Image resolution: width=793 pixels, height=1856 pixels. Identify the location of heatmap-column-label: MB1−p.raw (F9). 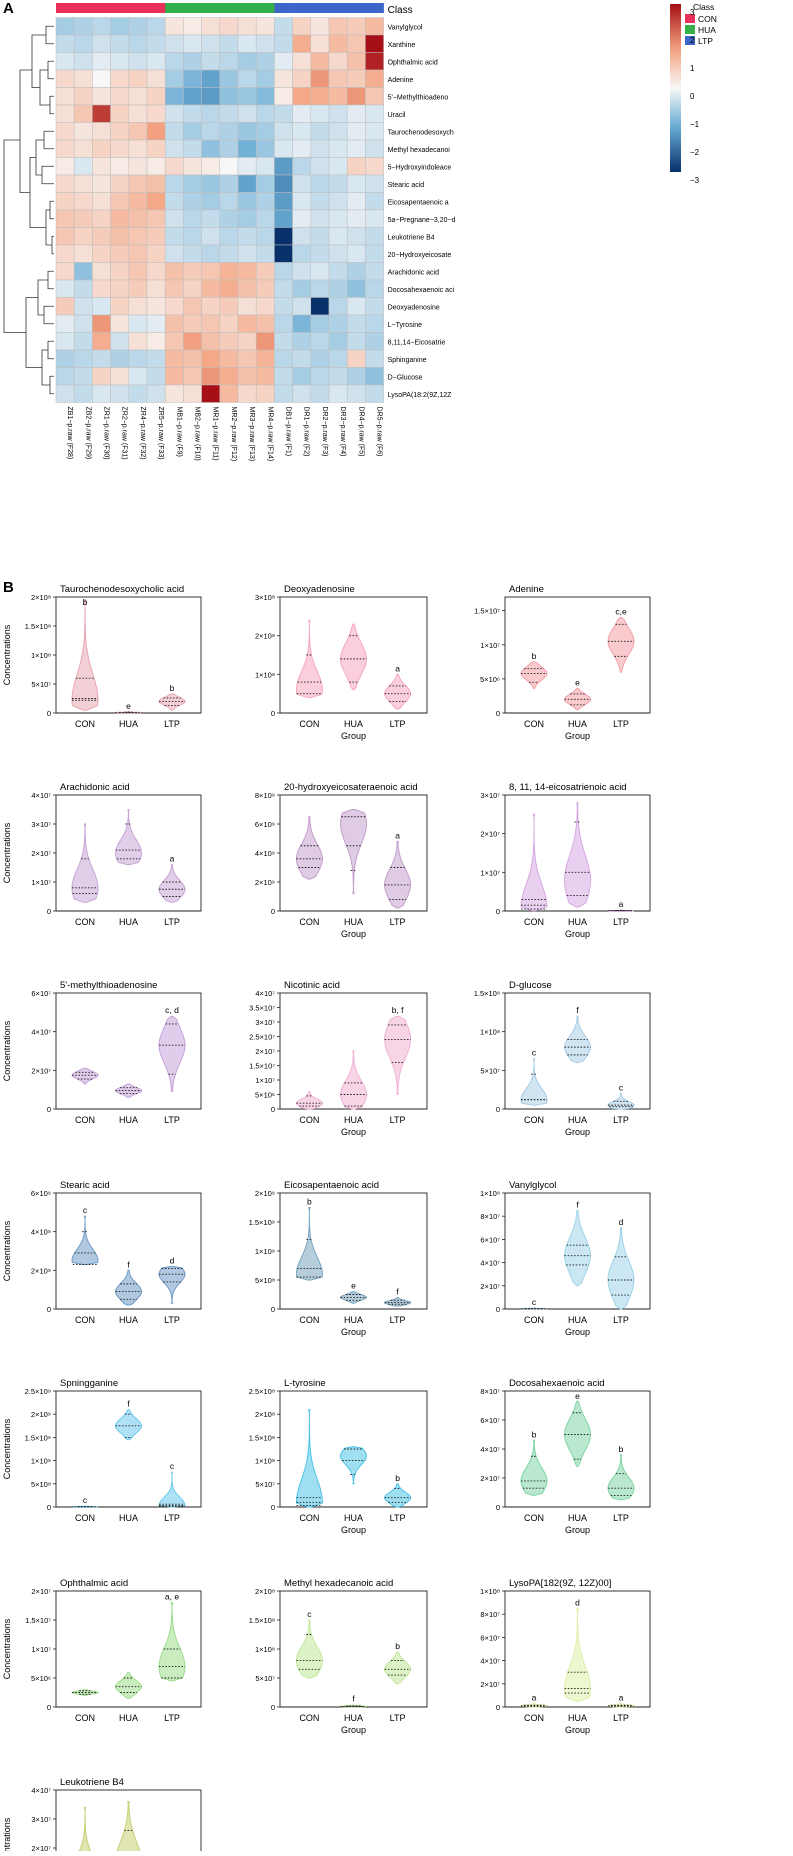
(178, 432).